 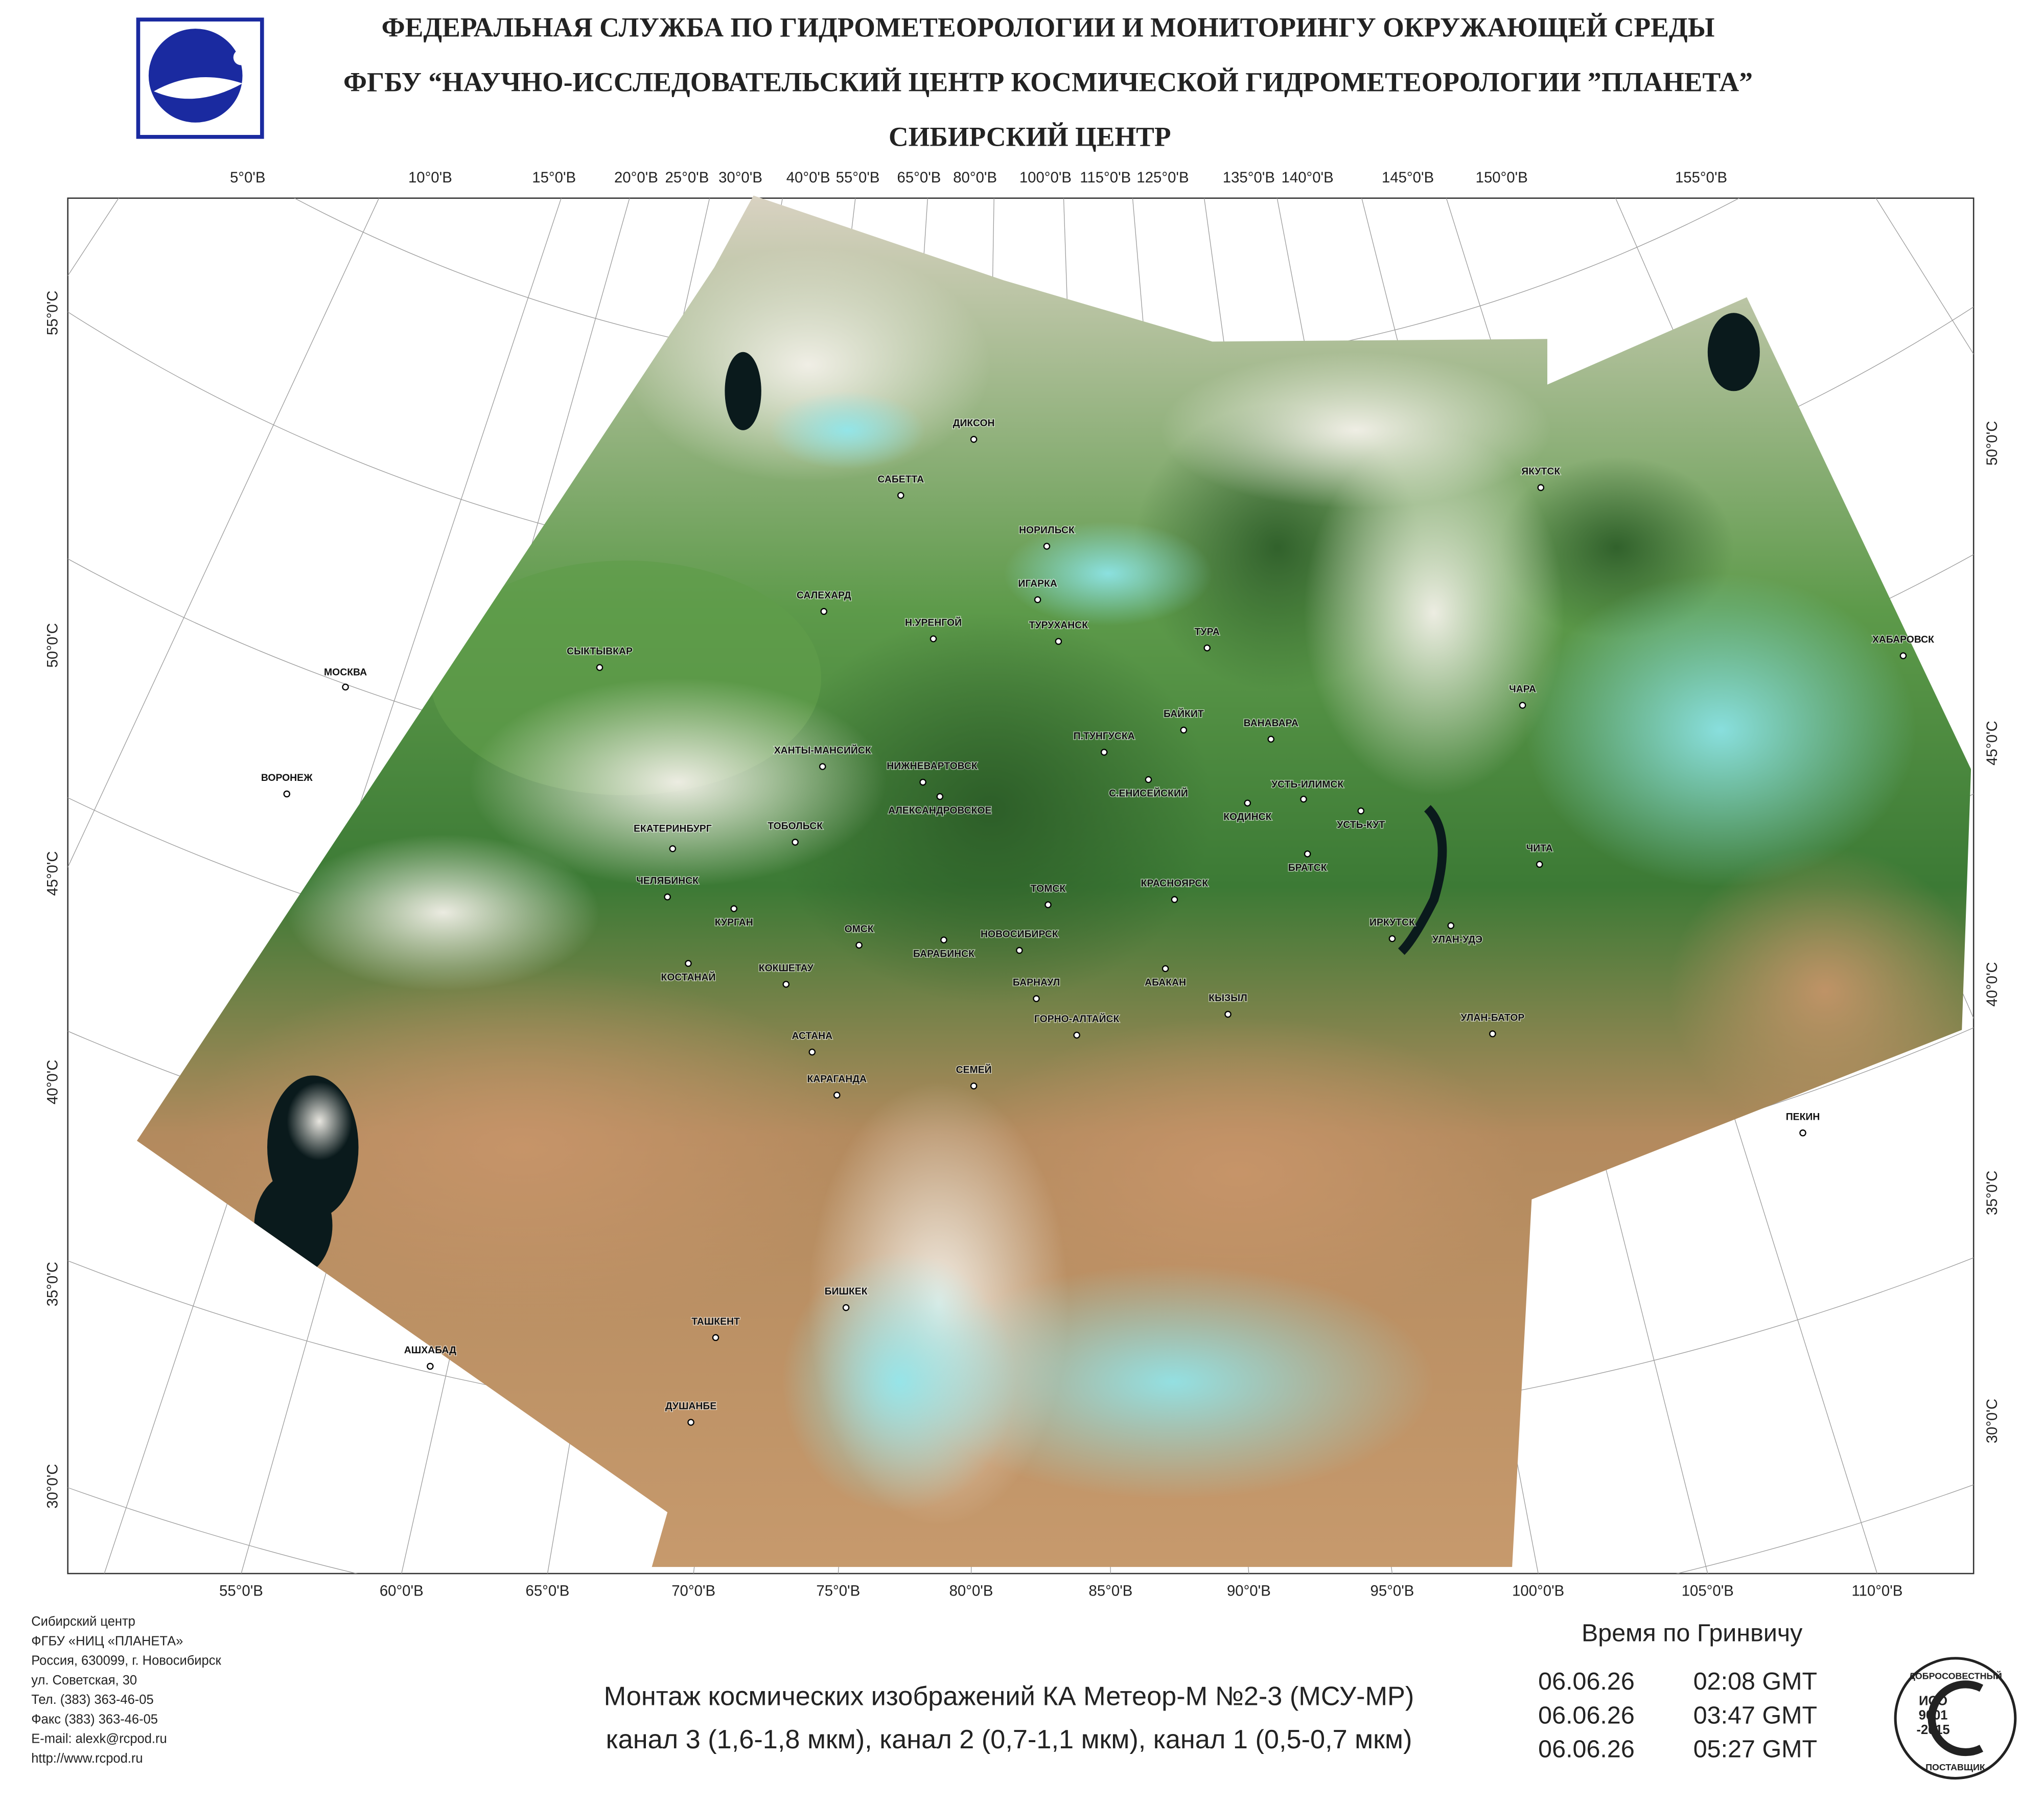 I want to click on longitude-label: 30°0'В, so click(x=740, y=177).